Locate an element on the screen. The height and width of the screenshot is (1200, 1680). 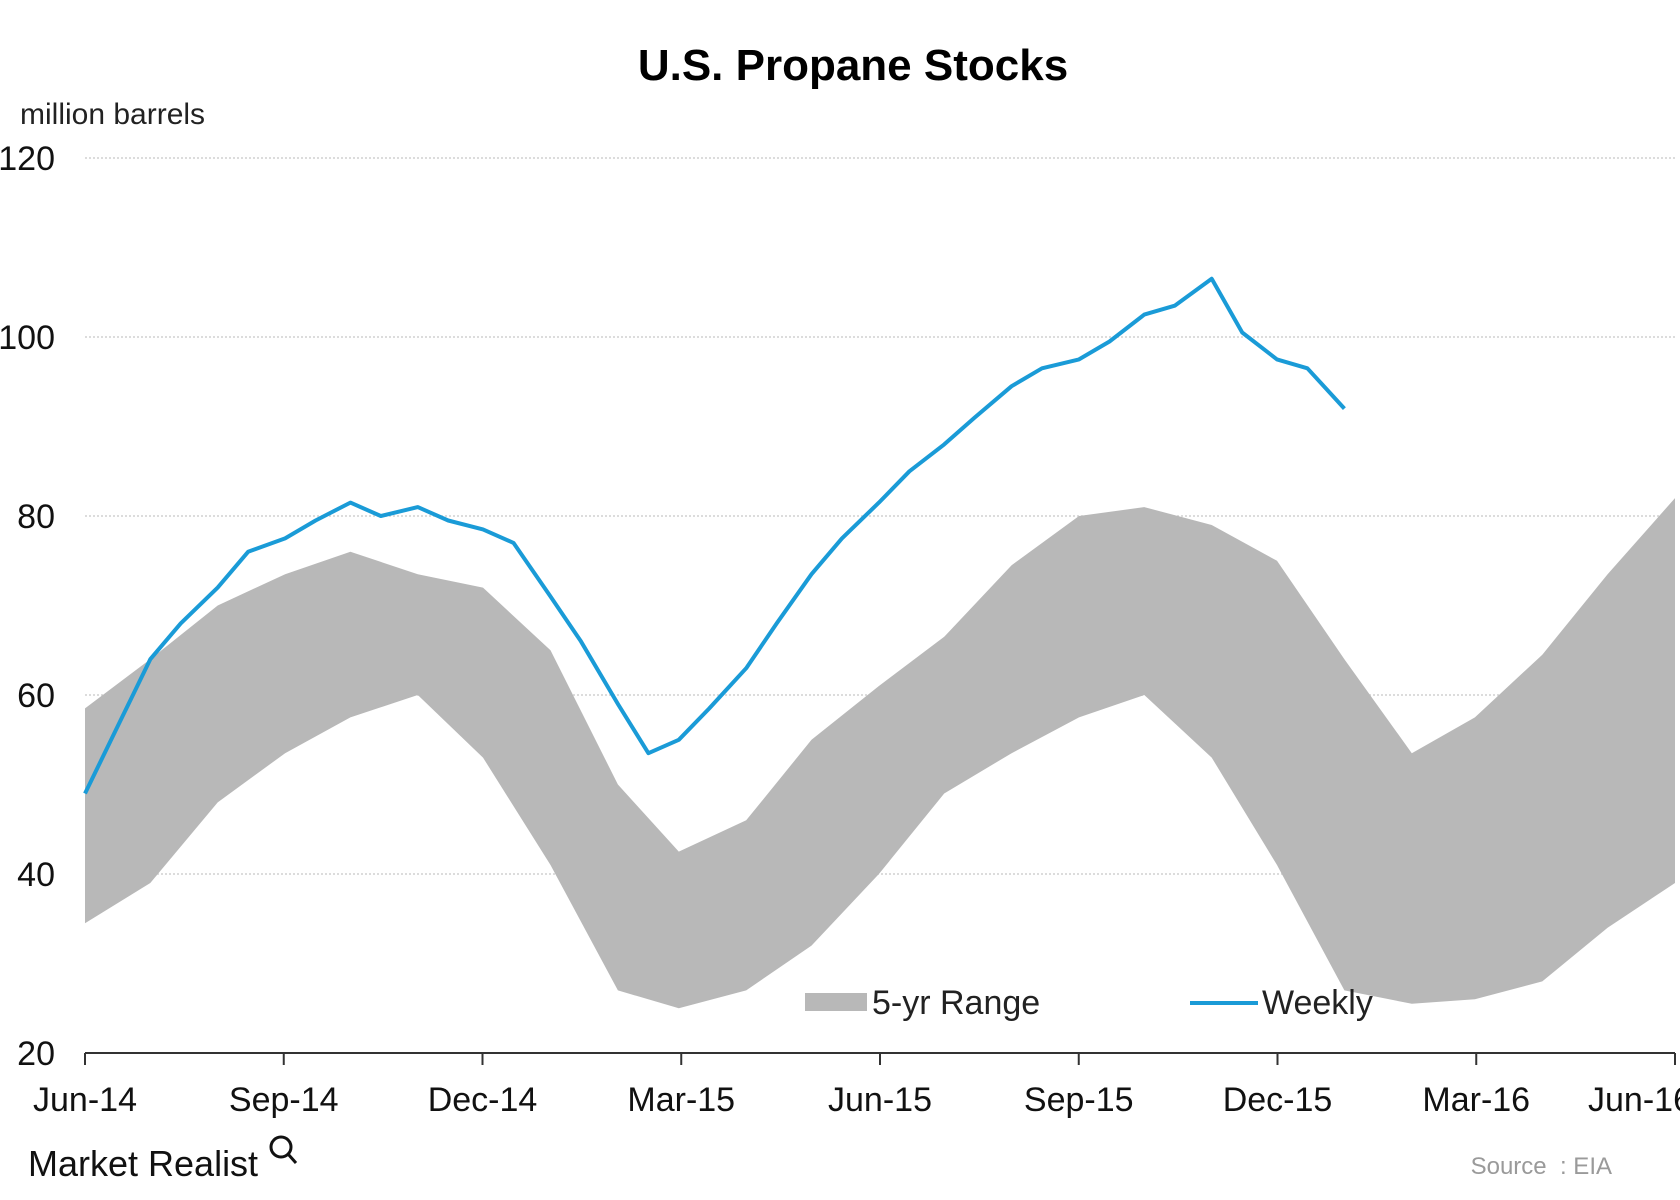
x-tick-label: Mar-16 is located at coordinates (1476, 1100).